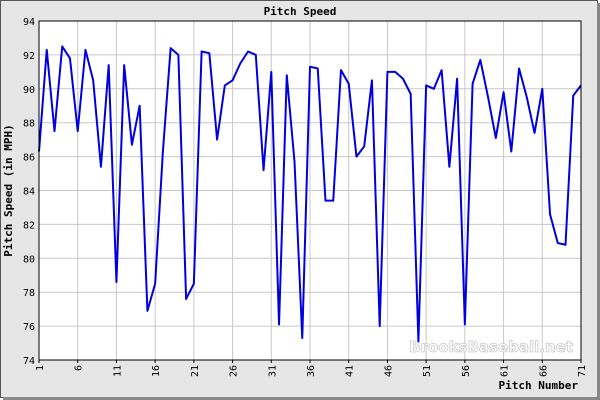 This screenshot has height=400, width=600. What do you see at coordinates (539, 385) in the screenshot?
I see `x-axis-label: Pitch Number` at bounding box center [539, 385].